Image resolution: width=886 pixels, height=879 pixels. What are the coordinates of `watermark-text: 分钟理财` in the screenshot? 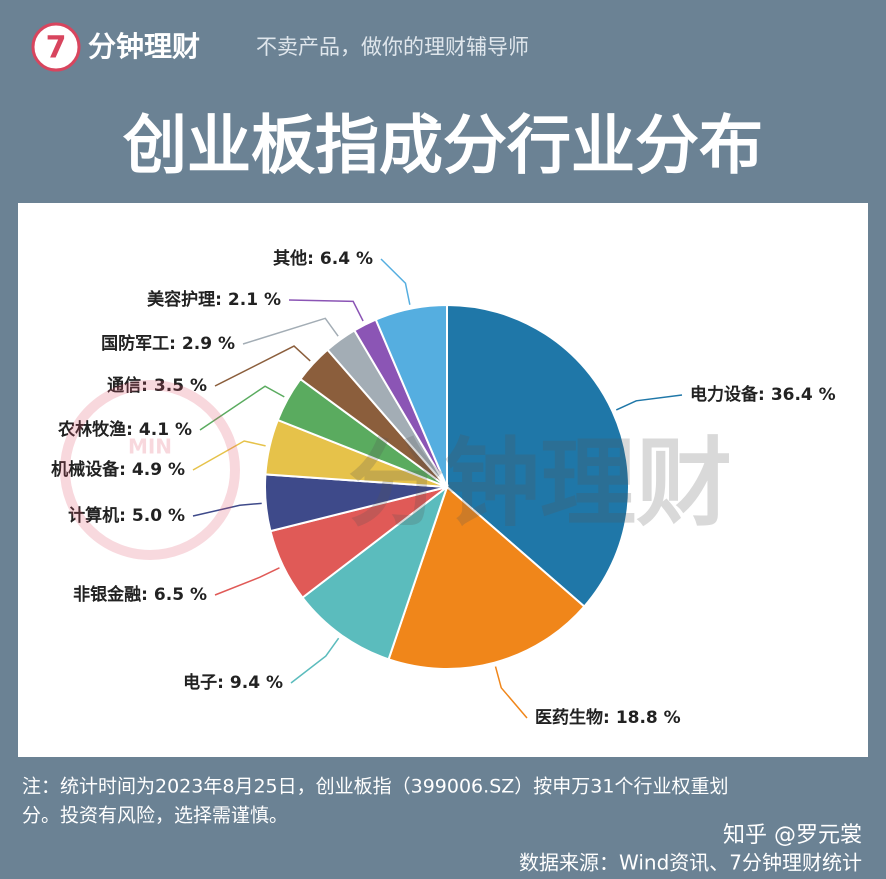 It's located at (540, 483).